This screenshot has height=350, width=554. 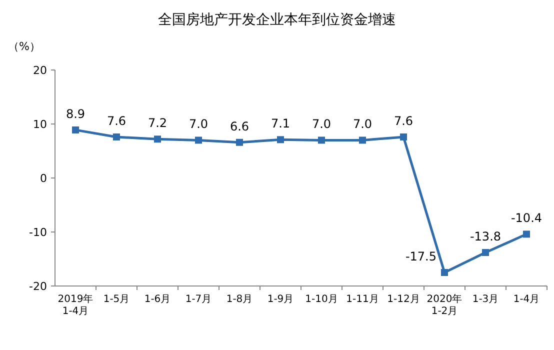 I want to click on data-label: -10.4, so click(x=526, y=218).